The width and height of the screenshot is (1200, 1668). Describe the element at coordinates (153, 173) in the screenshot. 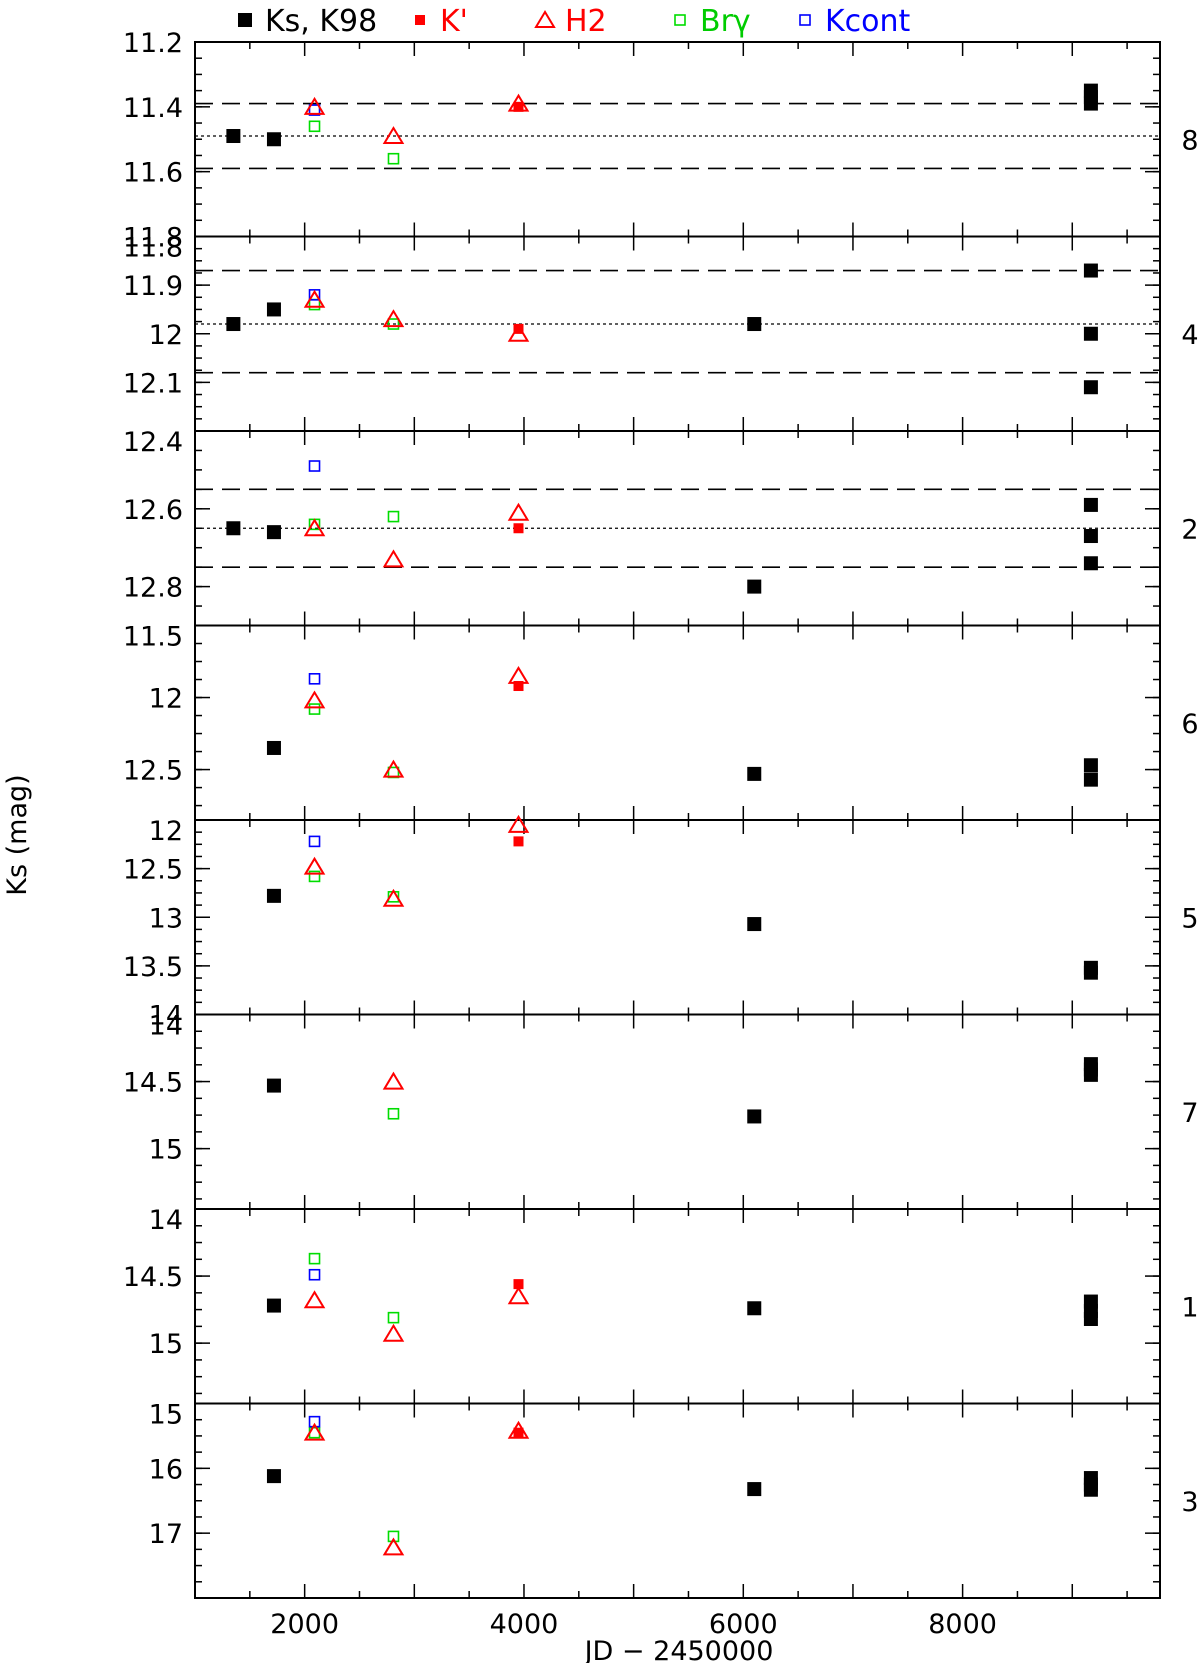

I see `y-tick-label: 11.6` at that location.